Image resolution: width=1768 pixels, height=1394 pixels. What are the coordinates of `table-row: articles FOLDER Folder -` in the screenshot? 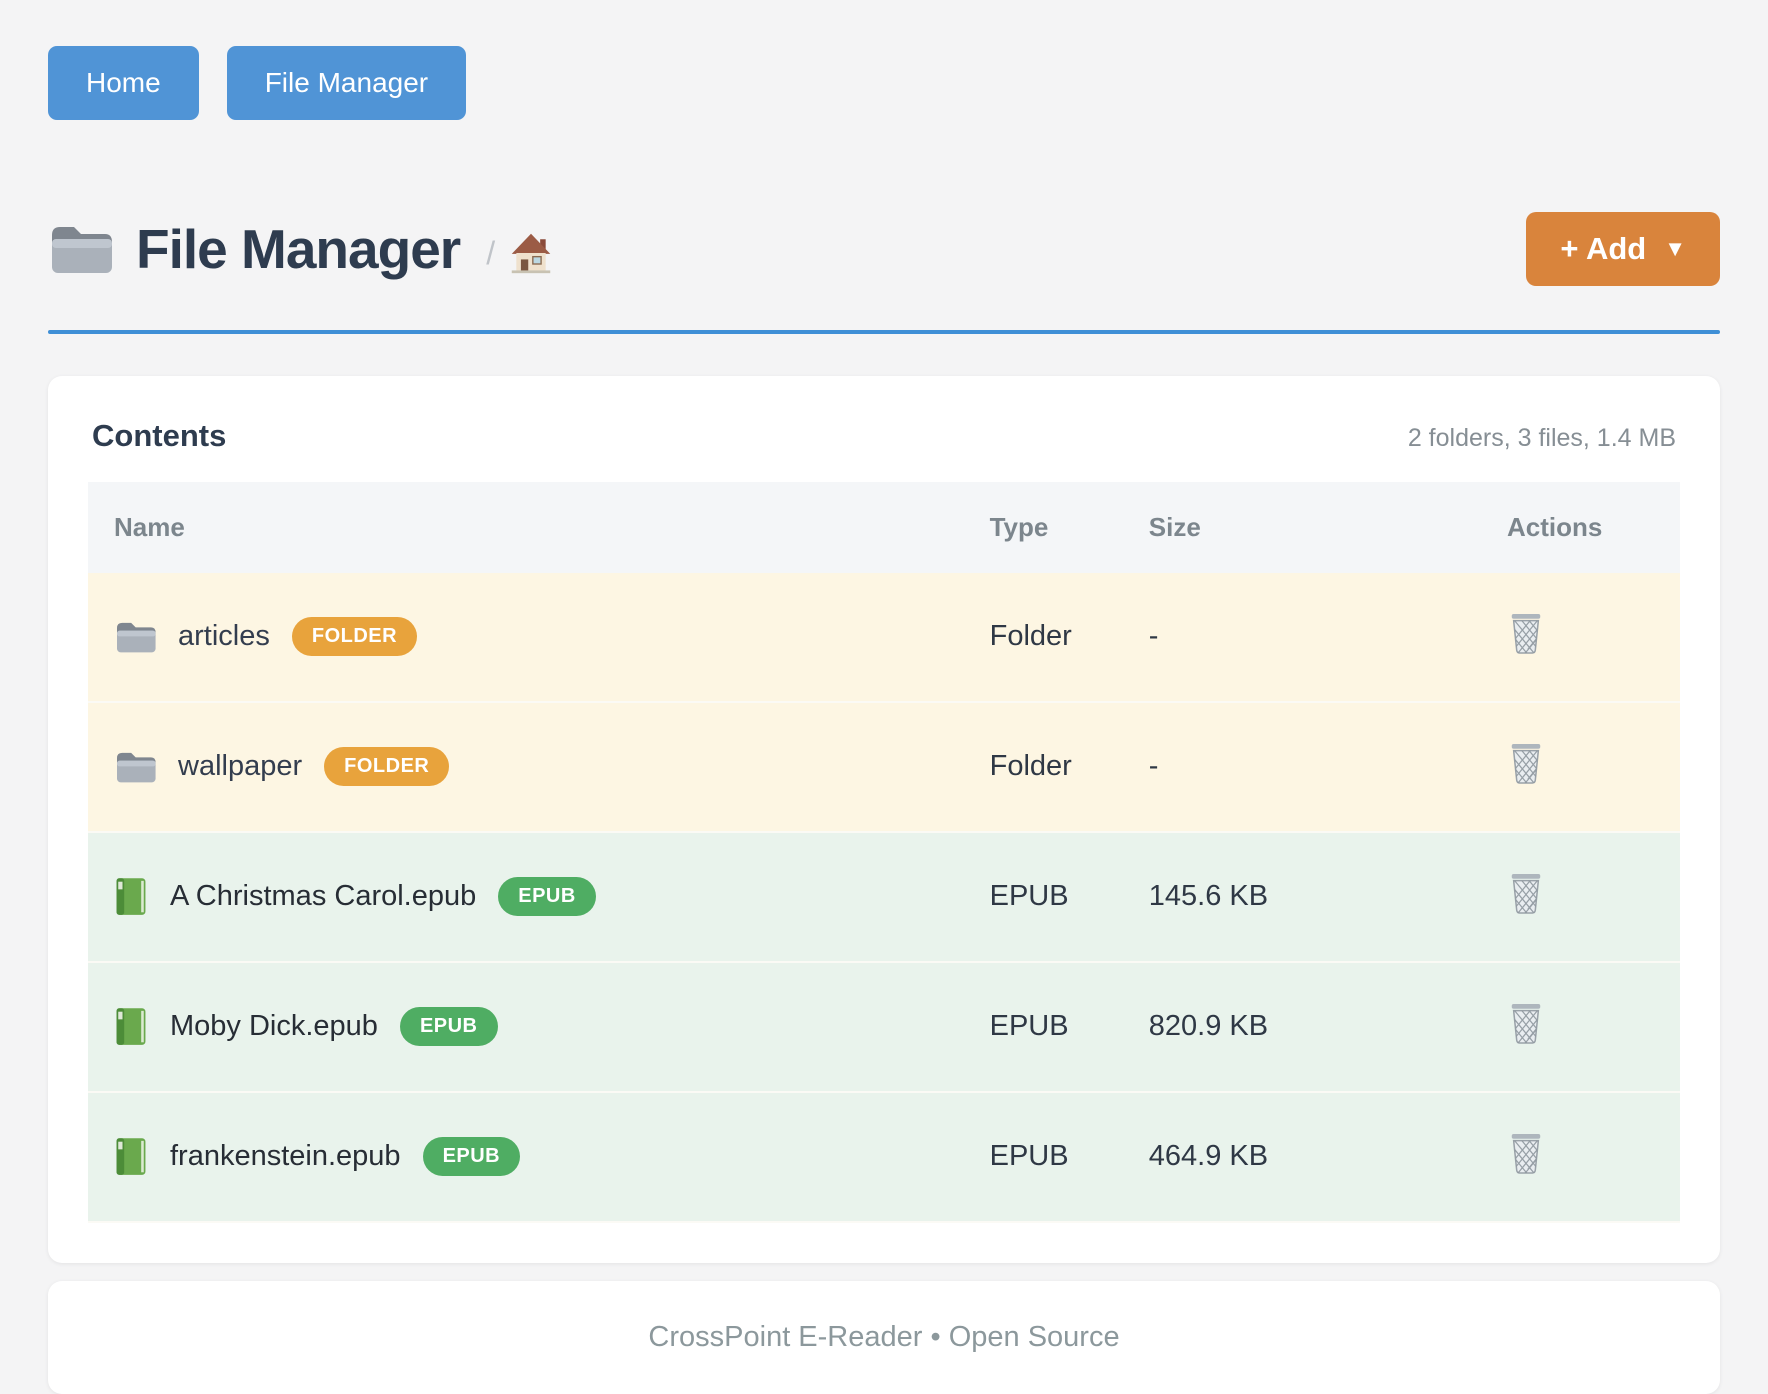 It's located at (884, 637).